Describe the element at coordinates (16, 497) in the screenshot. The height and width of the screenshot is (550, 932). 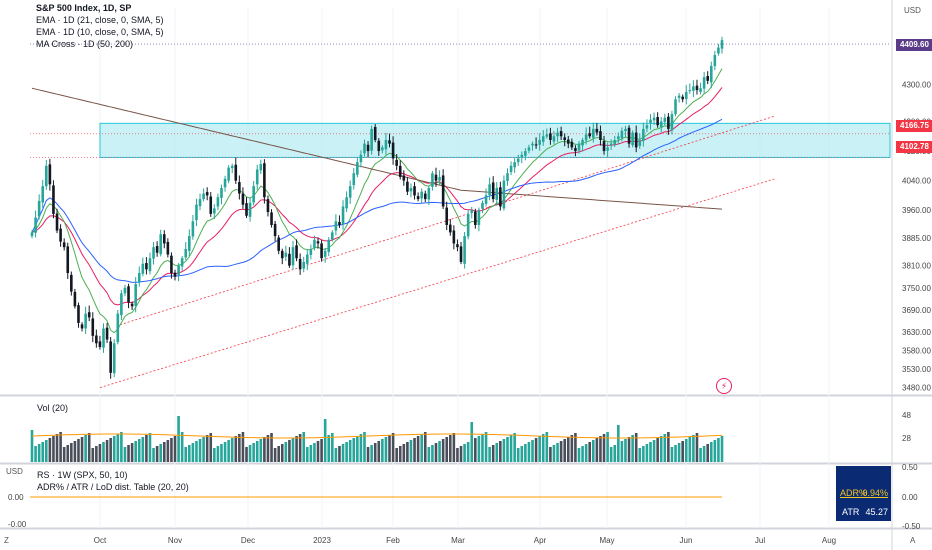
I see `rs-left-tick-label: 0.00` at that location.